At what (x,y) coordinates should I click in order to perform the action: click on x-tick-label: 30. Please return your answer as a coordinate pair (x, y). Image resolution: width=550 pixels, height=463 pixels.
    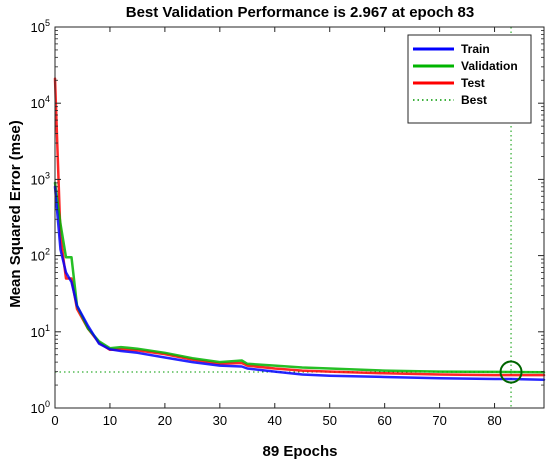
    Looking at the image, I should click on (220, 420).